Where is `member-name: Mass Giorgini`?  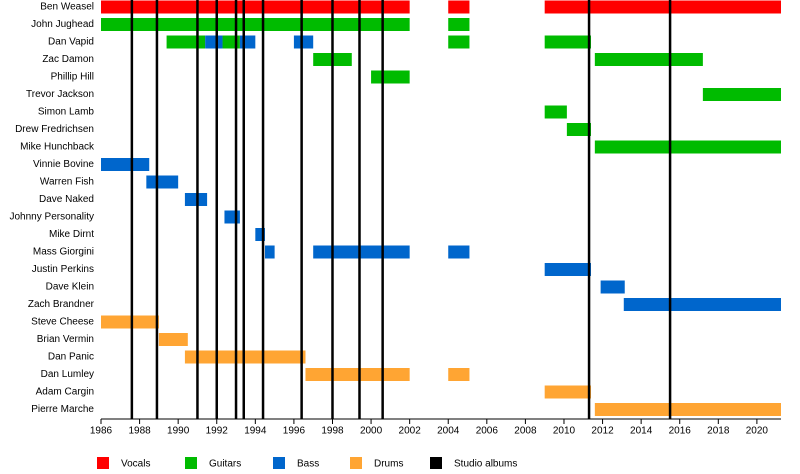 member-name: Mass Giorgini is located at coordinates (63, 252).